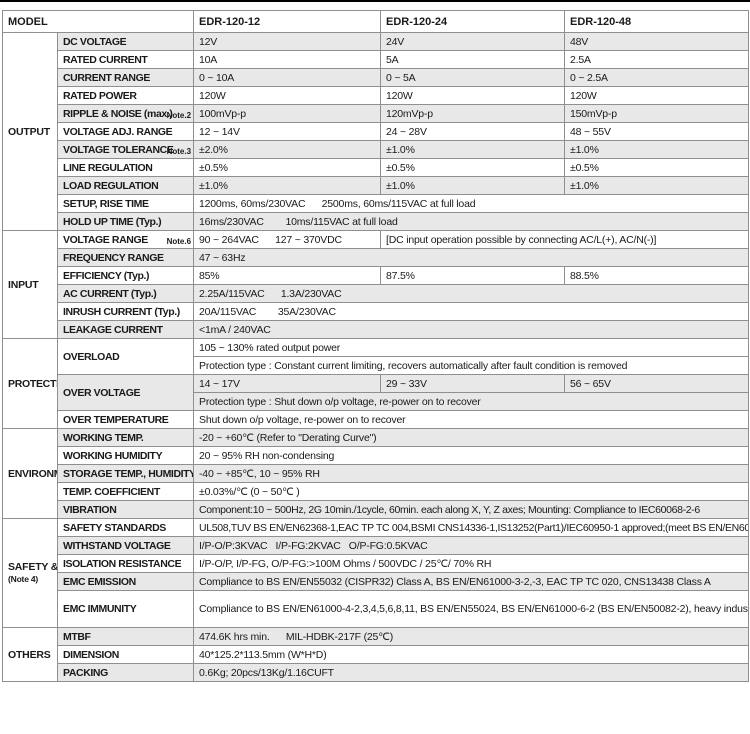  Describe the element at coordinates (125, 654) in the screenshot. I see `spec-label: DIMENSION` at that location.